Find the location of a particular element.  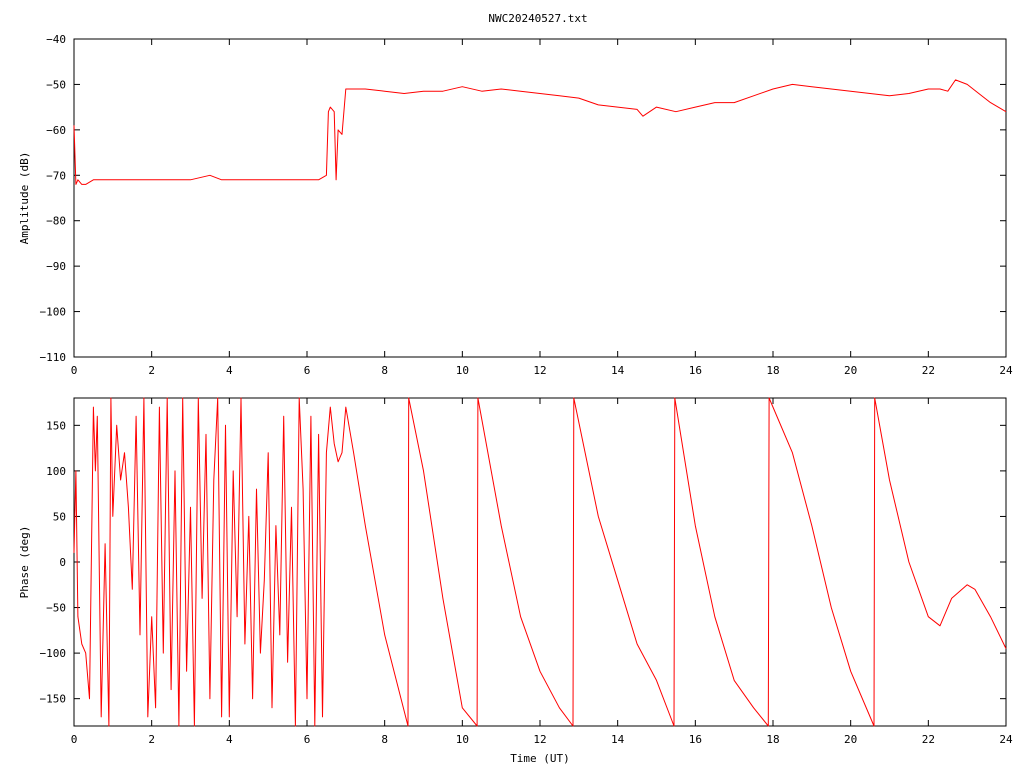

amplitude-x-tick-label: 22 is located at coordinates (928, 370).